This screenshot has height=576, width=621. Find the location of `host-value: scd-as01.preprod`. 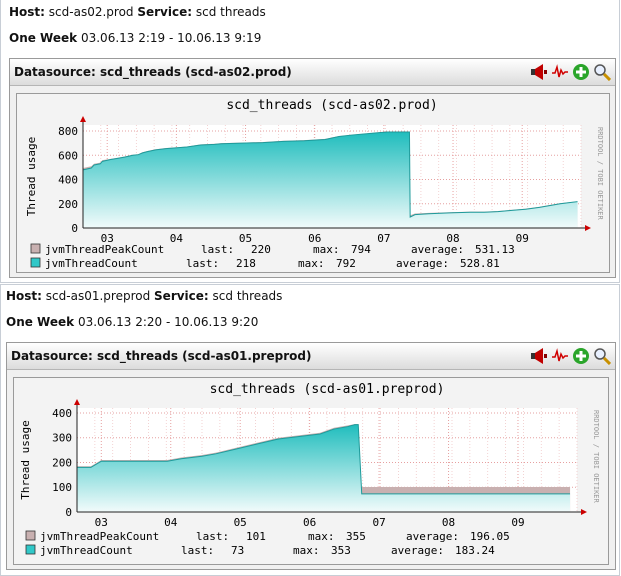

host-value: scd-as01.preprod is located at coordinates (98, 296).